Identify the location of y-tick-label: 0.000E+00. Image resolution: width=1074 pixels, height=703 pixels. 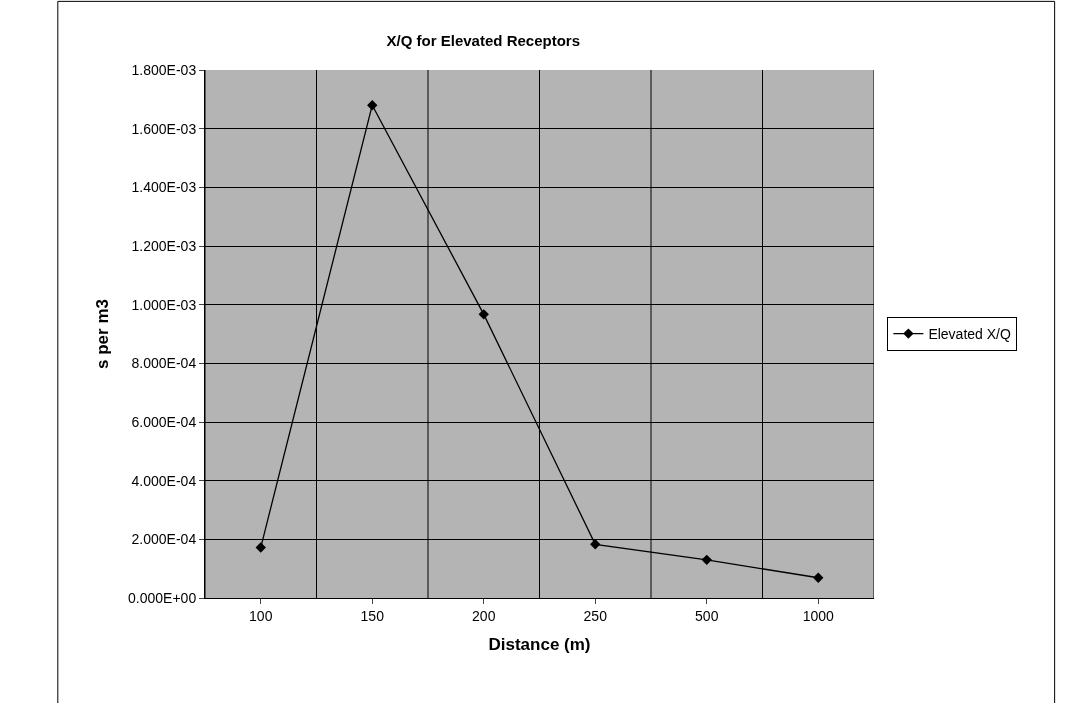
(162, 597).